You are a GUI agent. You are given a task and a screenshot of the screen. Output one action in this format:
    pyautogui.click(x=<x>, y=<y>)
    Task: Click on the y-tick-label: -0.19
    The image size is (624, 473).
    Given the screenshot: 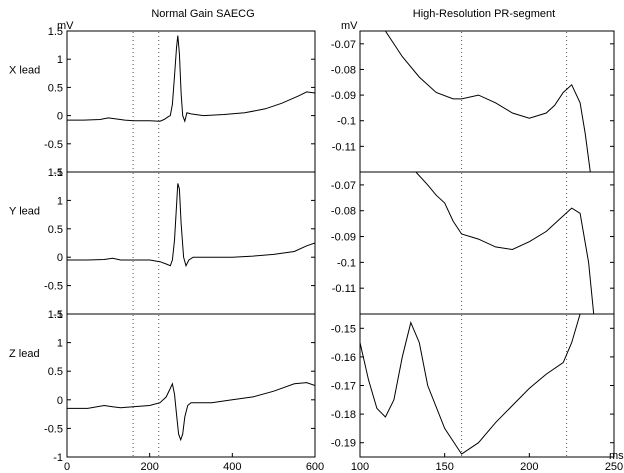 What is the action you would take?
    pyautogui.click(x=343, y=444)
    